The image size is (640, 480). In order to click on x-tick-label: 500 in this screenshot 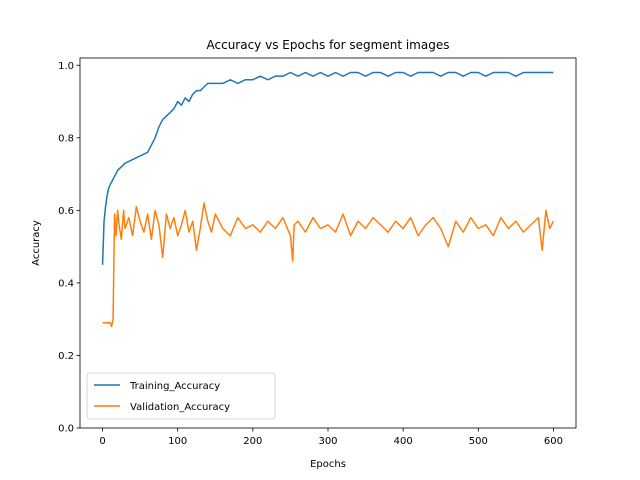, I will do `click(478, 441)`.